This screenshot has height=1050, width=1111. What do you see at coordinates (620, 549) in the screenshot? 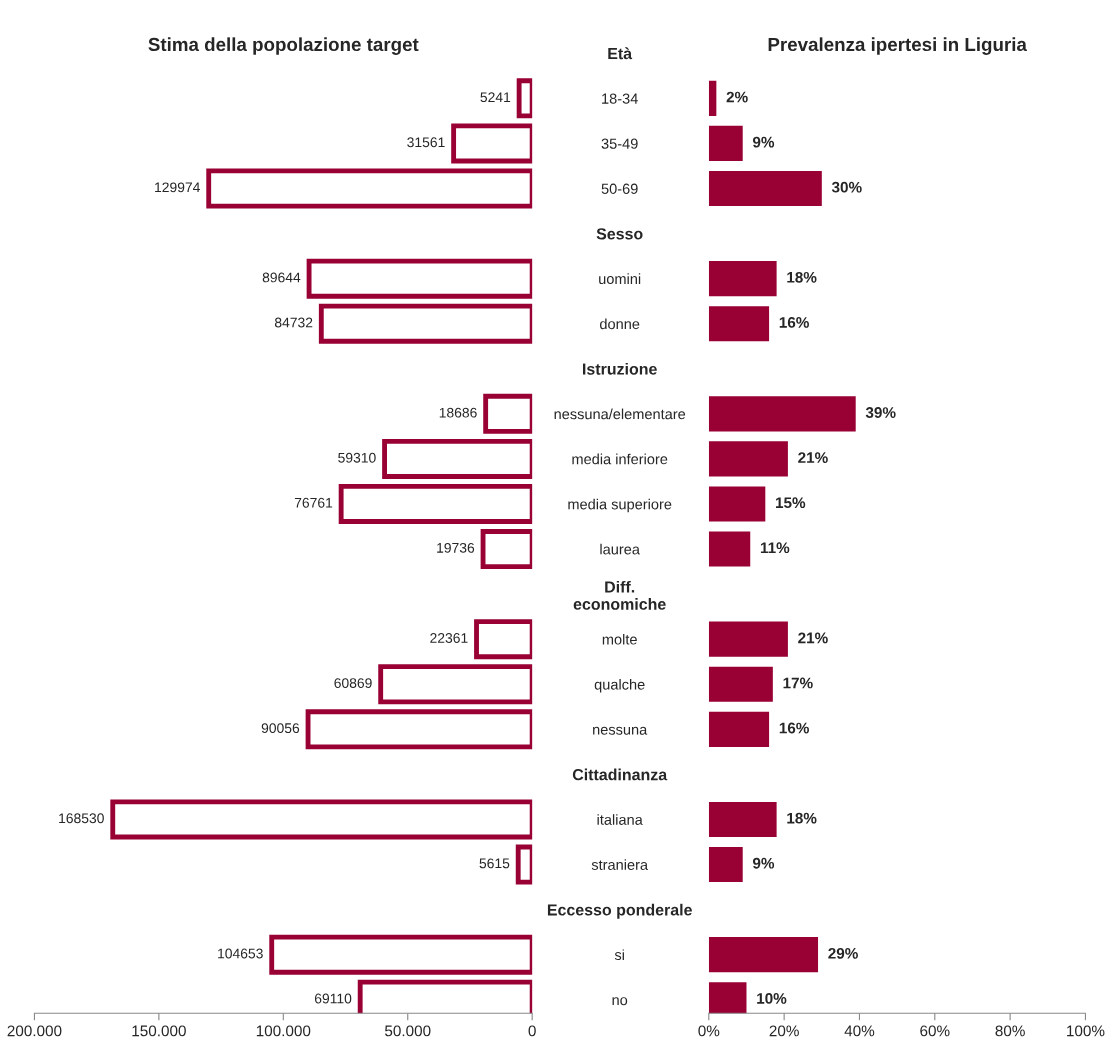
I see `y-tick-label: laurea` at bounding box center [620, 549].